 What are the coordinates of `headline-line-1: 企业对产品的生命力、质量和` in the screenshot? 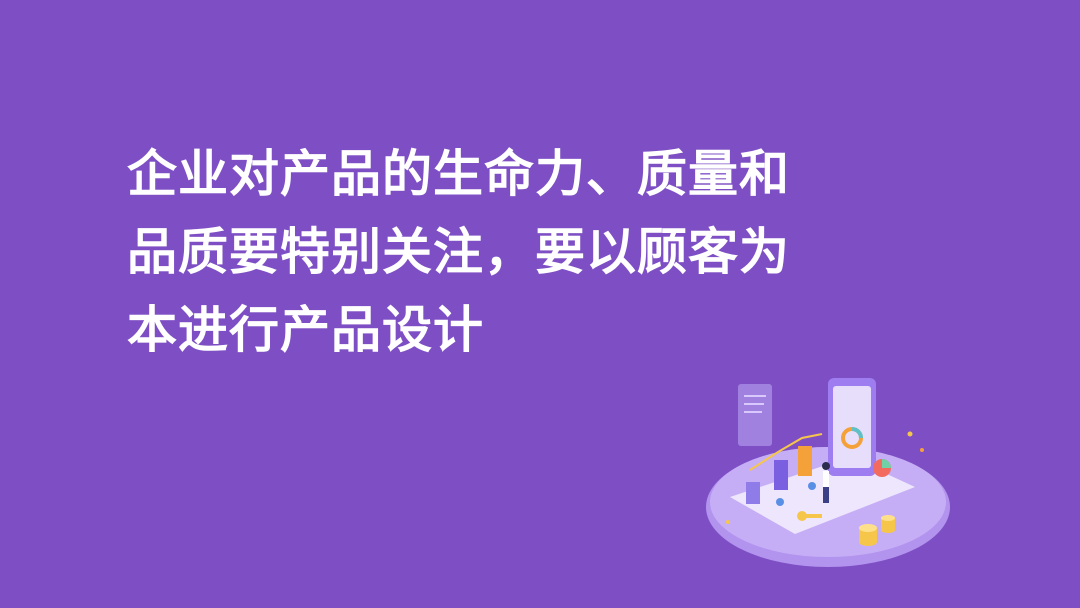 It's located at (458, 173).